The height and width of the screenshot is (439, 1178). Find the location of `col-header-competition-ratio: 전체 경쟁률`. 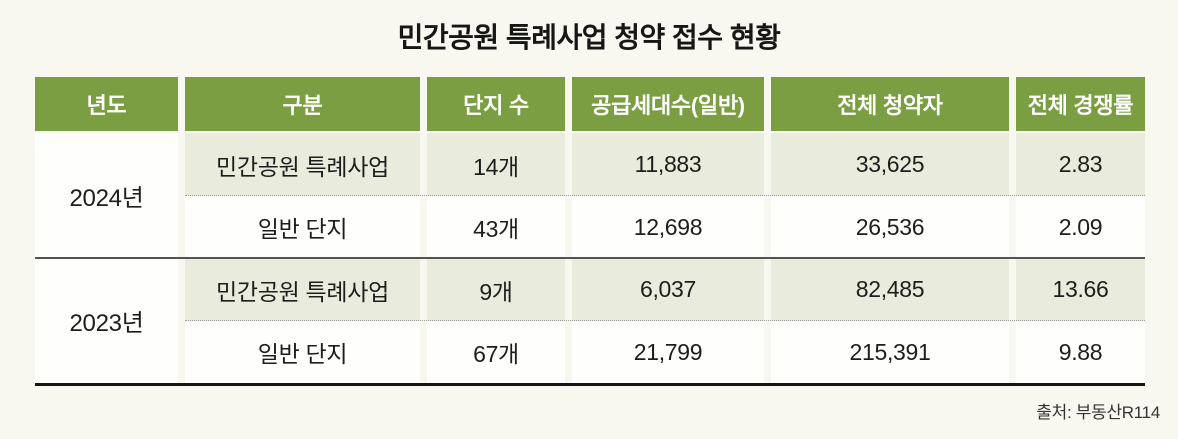

col-header-competition-ratio: 전체 경쟁률 is located at coordinates (1080, 105).